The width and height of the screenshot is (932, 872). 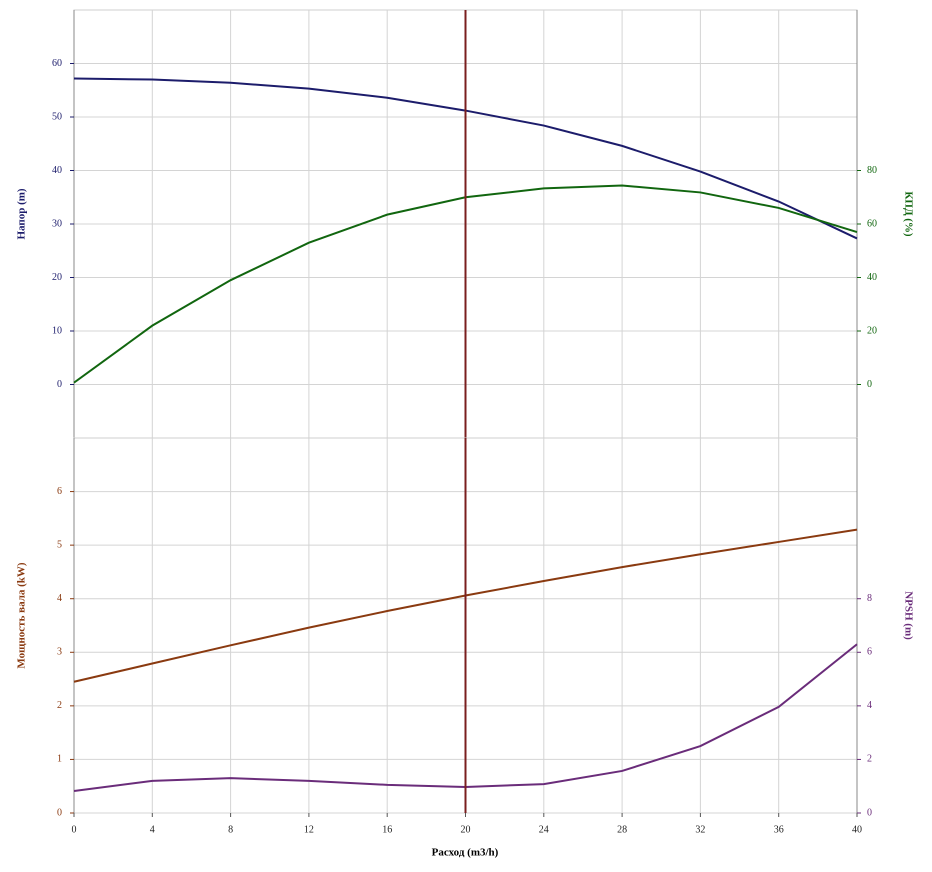 I want to click on x-tick-label: 0, so click(x=74, y=829).